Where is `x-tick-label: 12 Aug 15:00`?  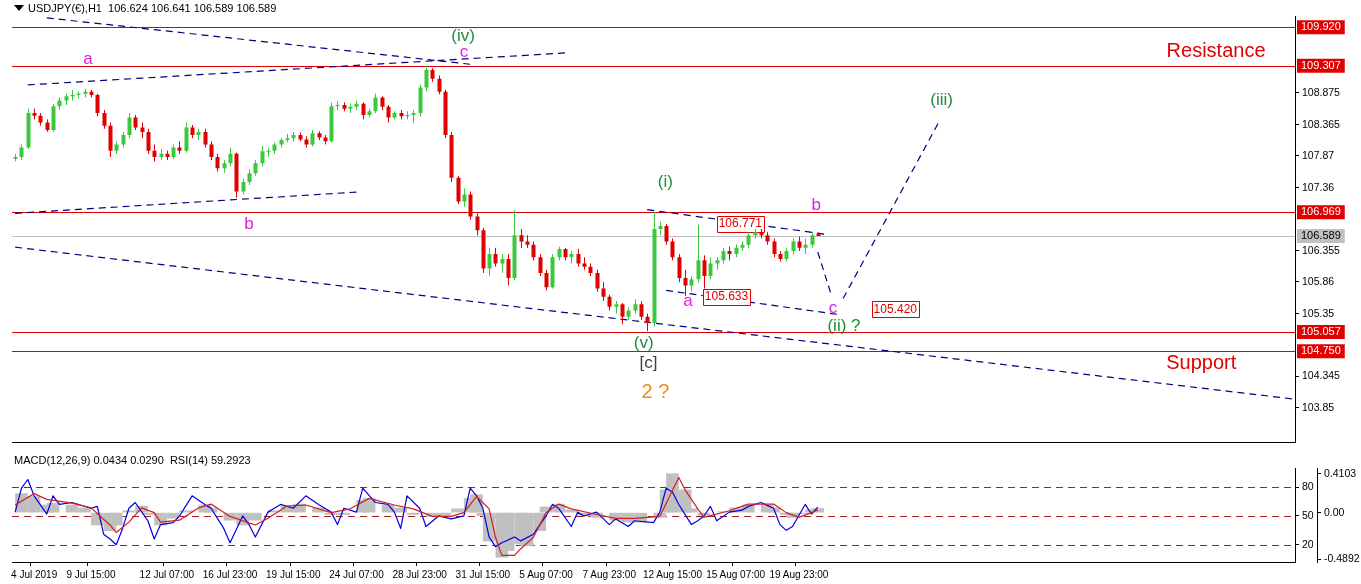 x-tick-label: 12 Aug 15:00 is located at coordinates (672, 574).